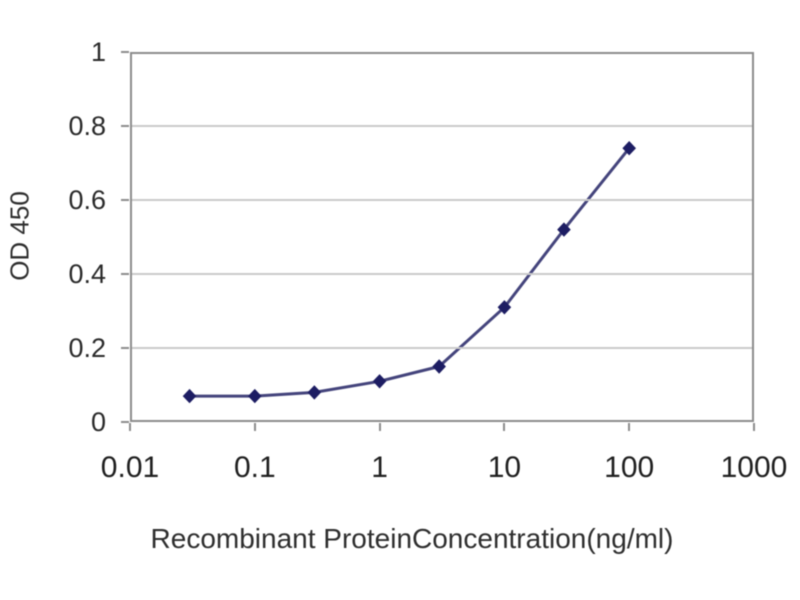  I want to click on y-tick-label: 0.6, so click(87, 200).